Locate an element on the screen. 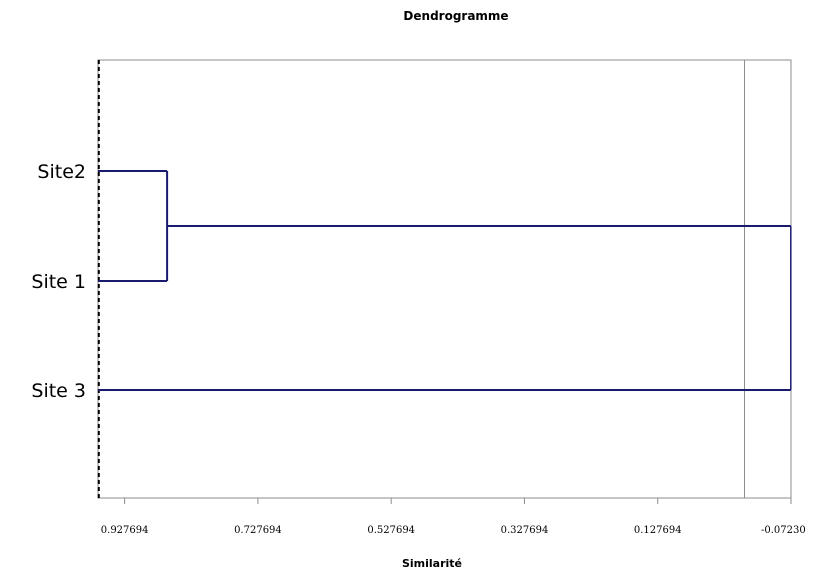 The image size is (817, 572). x-axis-title: Similarité is located at coordinates (432, 563).